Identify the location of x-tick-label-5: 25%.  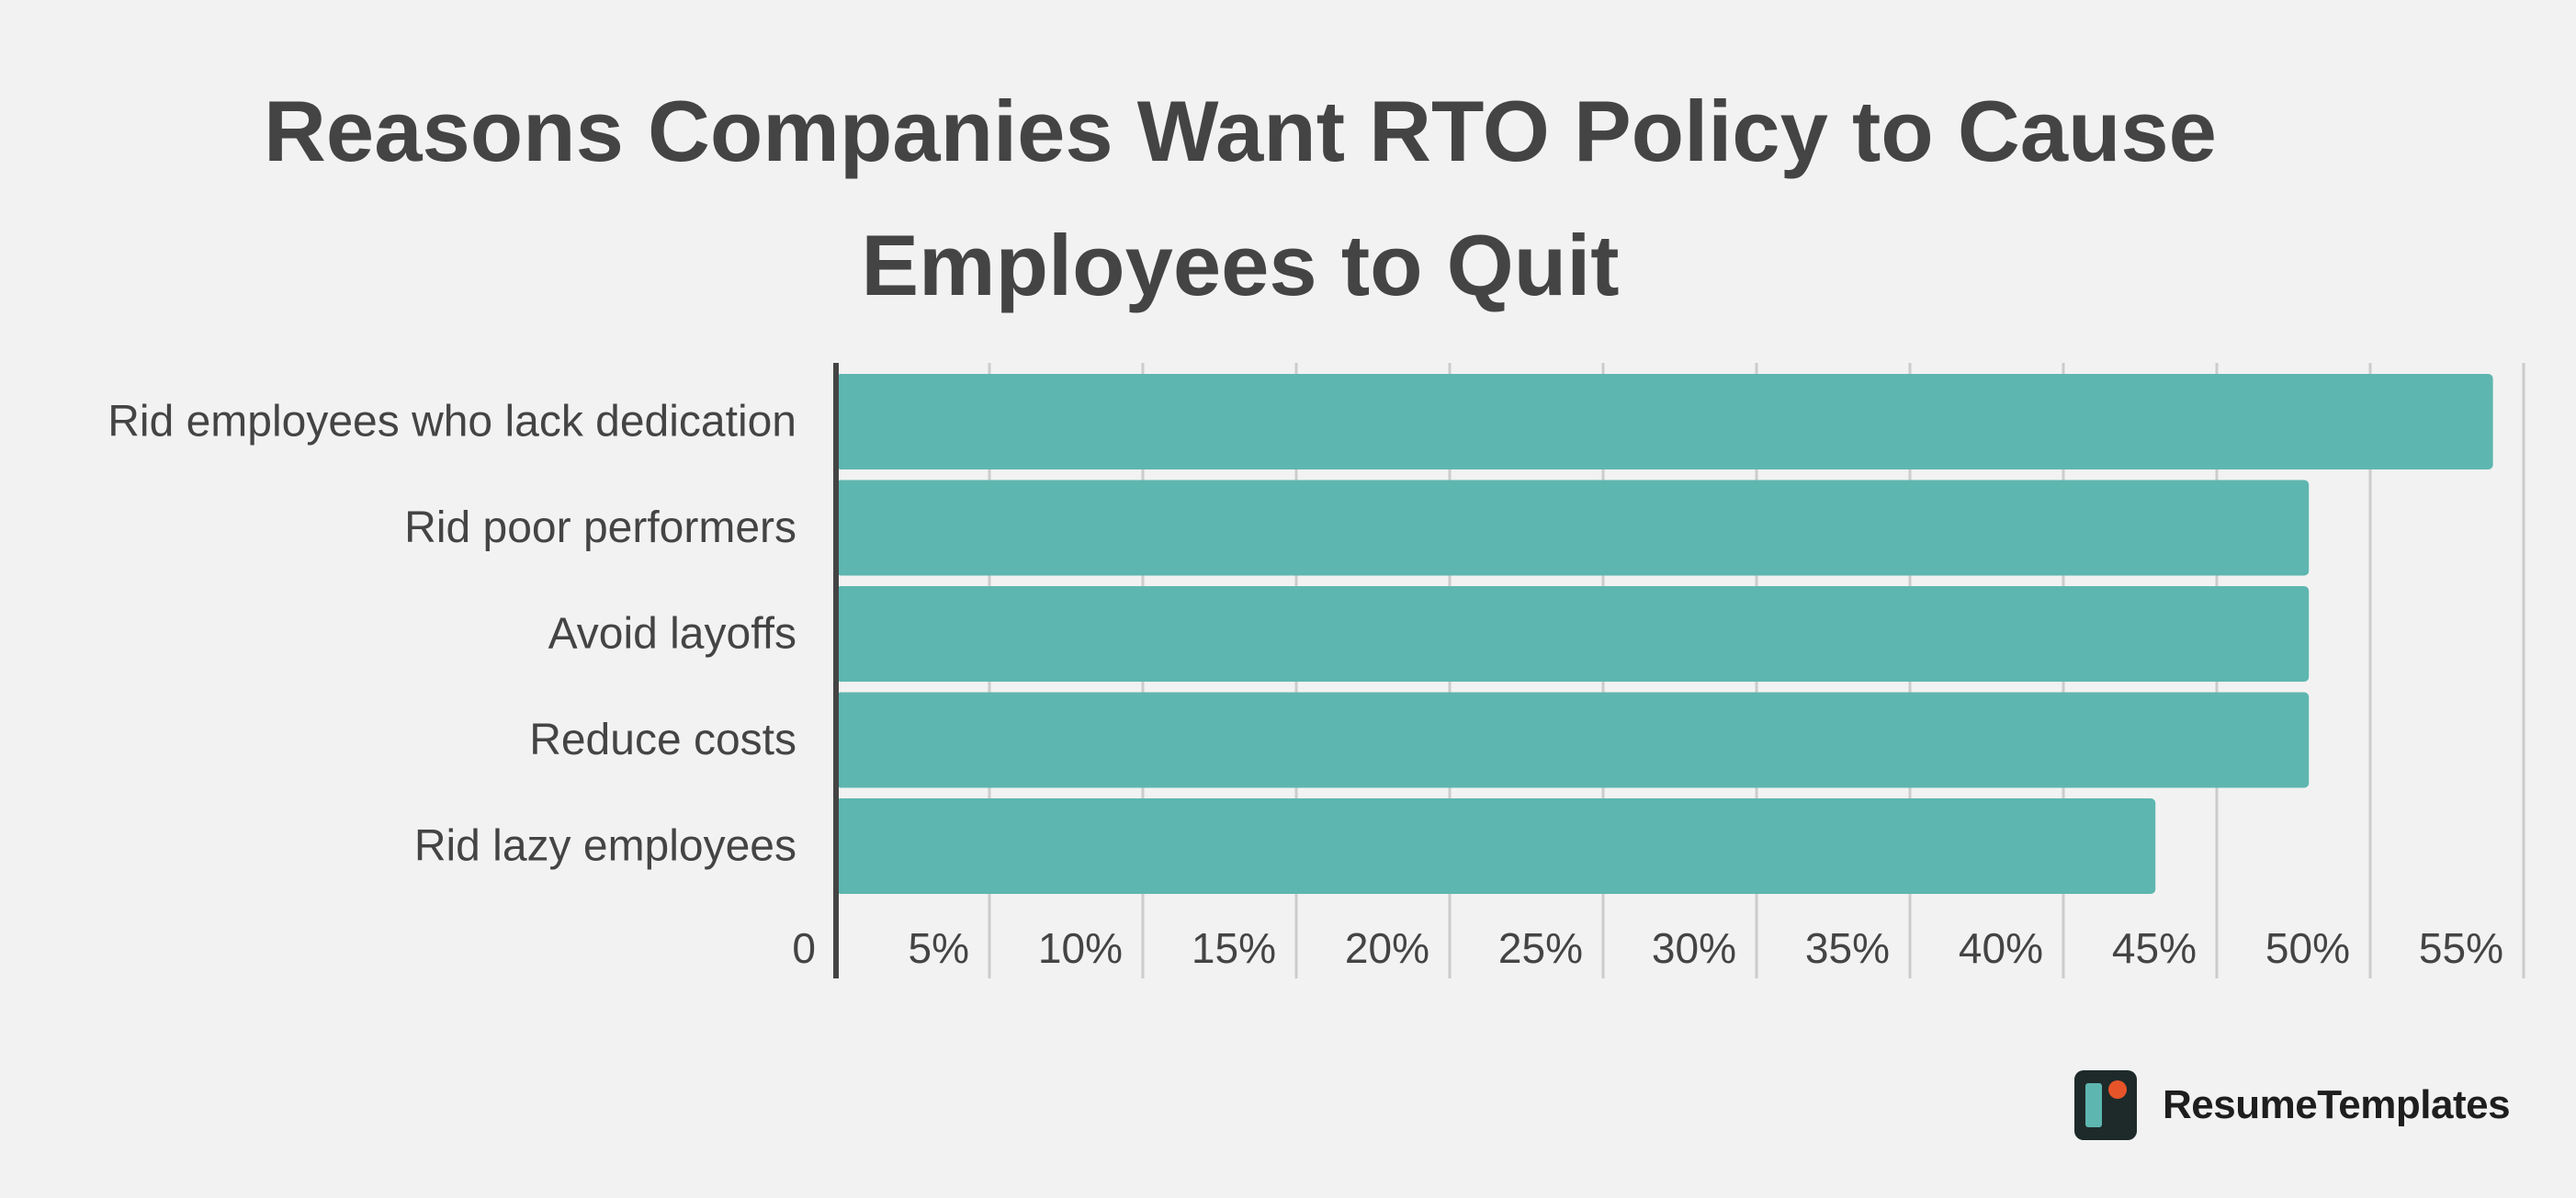
(1540, 948).